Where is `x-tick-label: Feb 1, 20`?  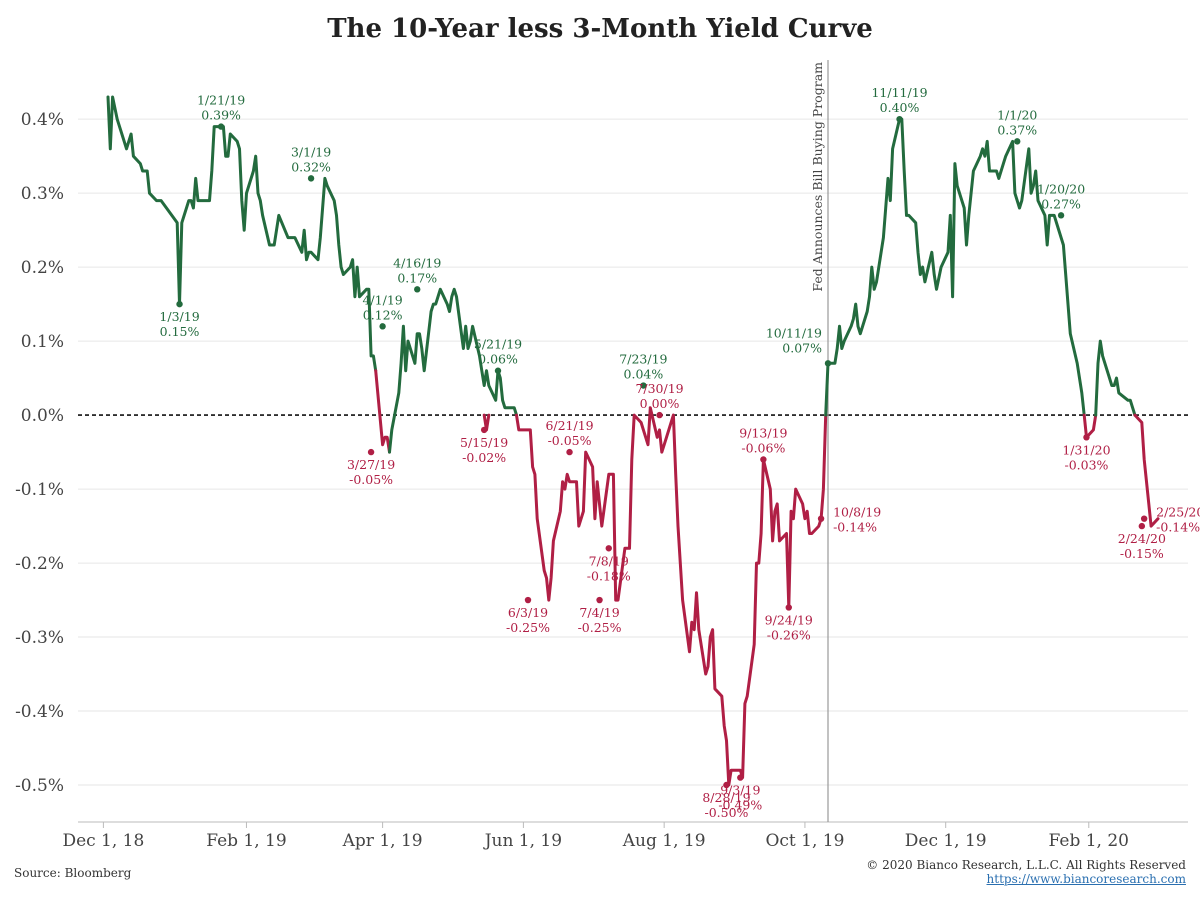
x-tick-label: Feb 1, 20 is located at coordinates (1089, 841).